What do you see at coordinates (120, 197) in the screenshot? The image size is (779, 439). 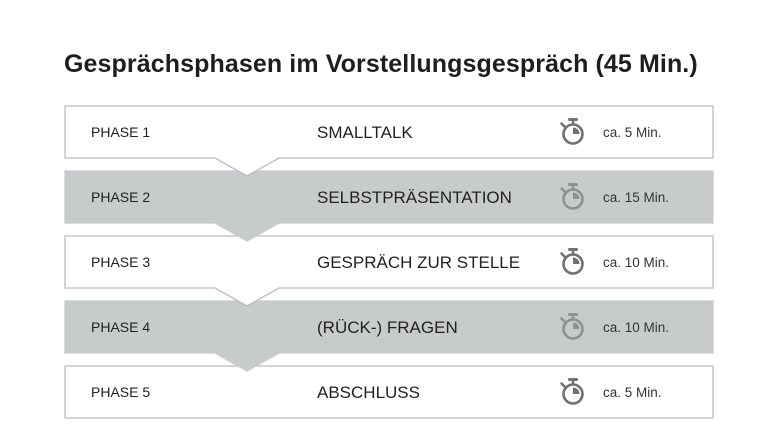 I see `phase-label: PHASE 2` at bounding box center [120, 197].